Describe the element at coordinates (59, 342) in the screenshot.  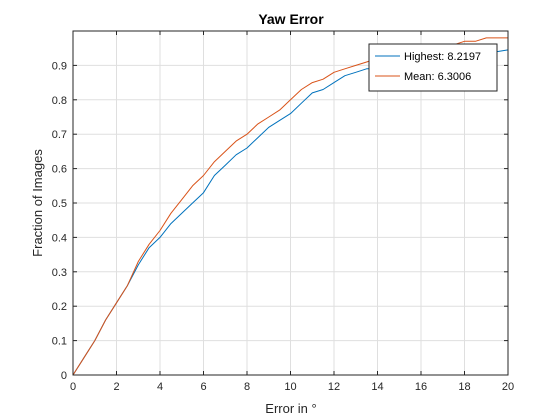
I see `y-tick-label: 0.1` at that location.